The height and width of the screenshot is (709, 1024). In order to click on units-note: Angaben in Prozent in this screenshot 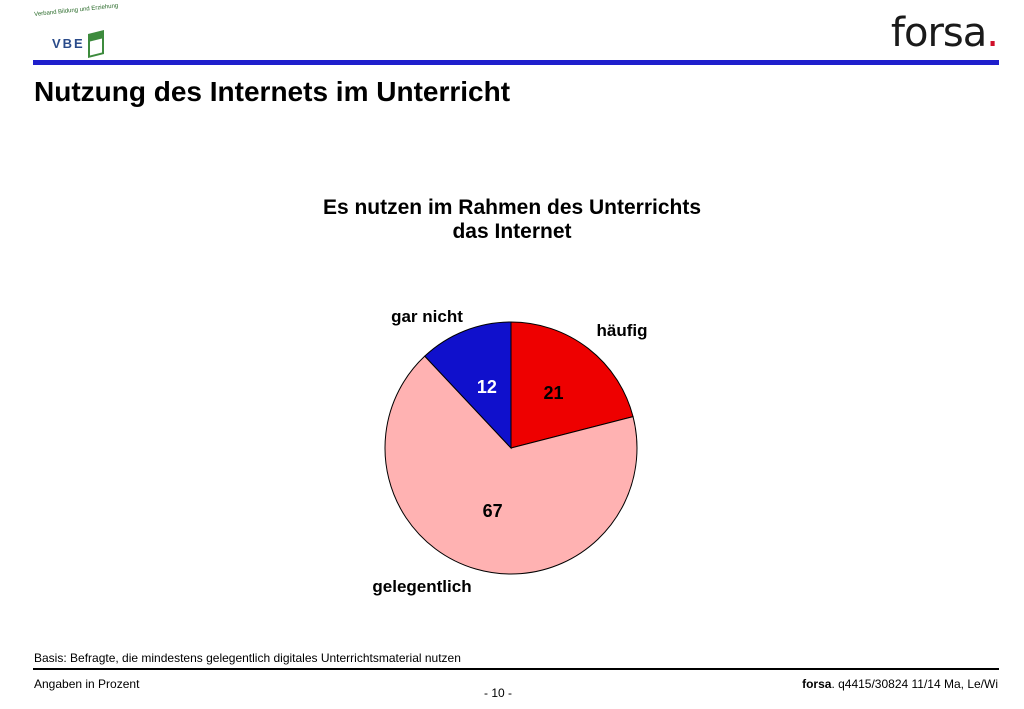, I will do `click(87, 684)`.